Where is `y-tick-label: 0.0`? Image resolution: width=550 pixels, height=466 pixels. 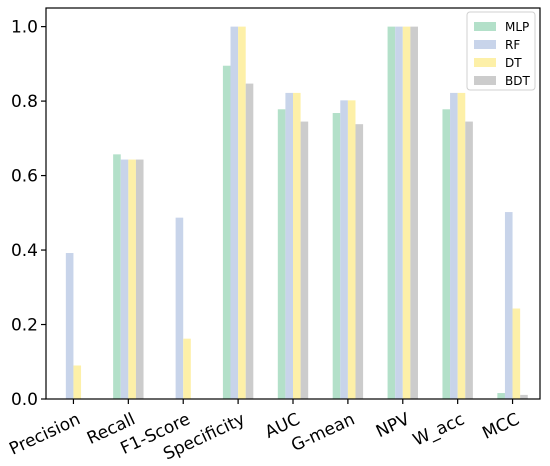
y-tick-label: 0.0 is located at coordinates (24, 400).